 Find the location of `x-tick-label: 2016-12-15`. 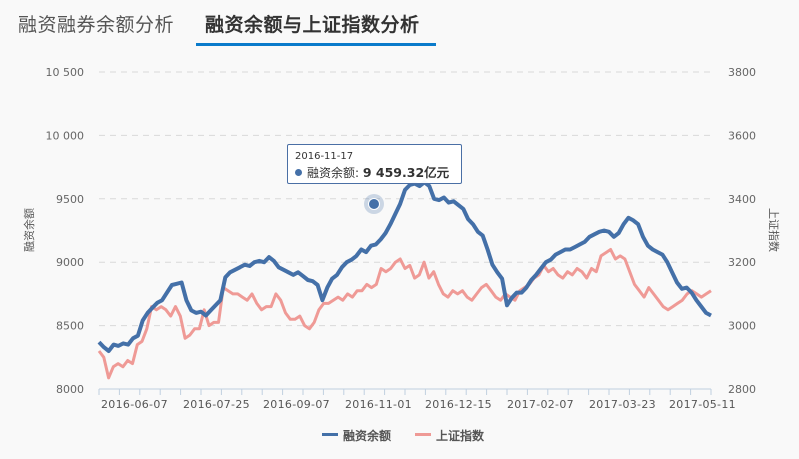

x-tick-label: 2016-12-15 is located at coordinates (458, 404).